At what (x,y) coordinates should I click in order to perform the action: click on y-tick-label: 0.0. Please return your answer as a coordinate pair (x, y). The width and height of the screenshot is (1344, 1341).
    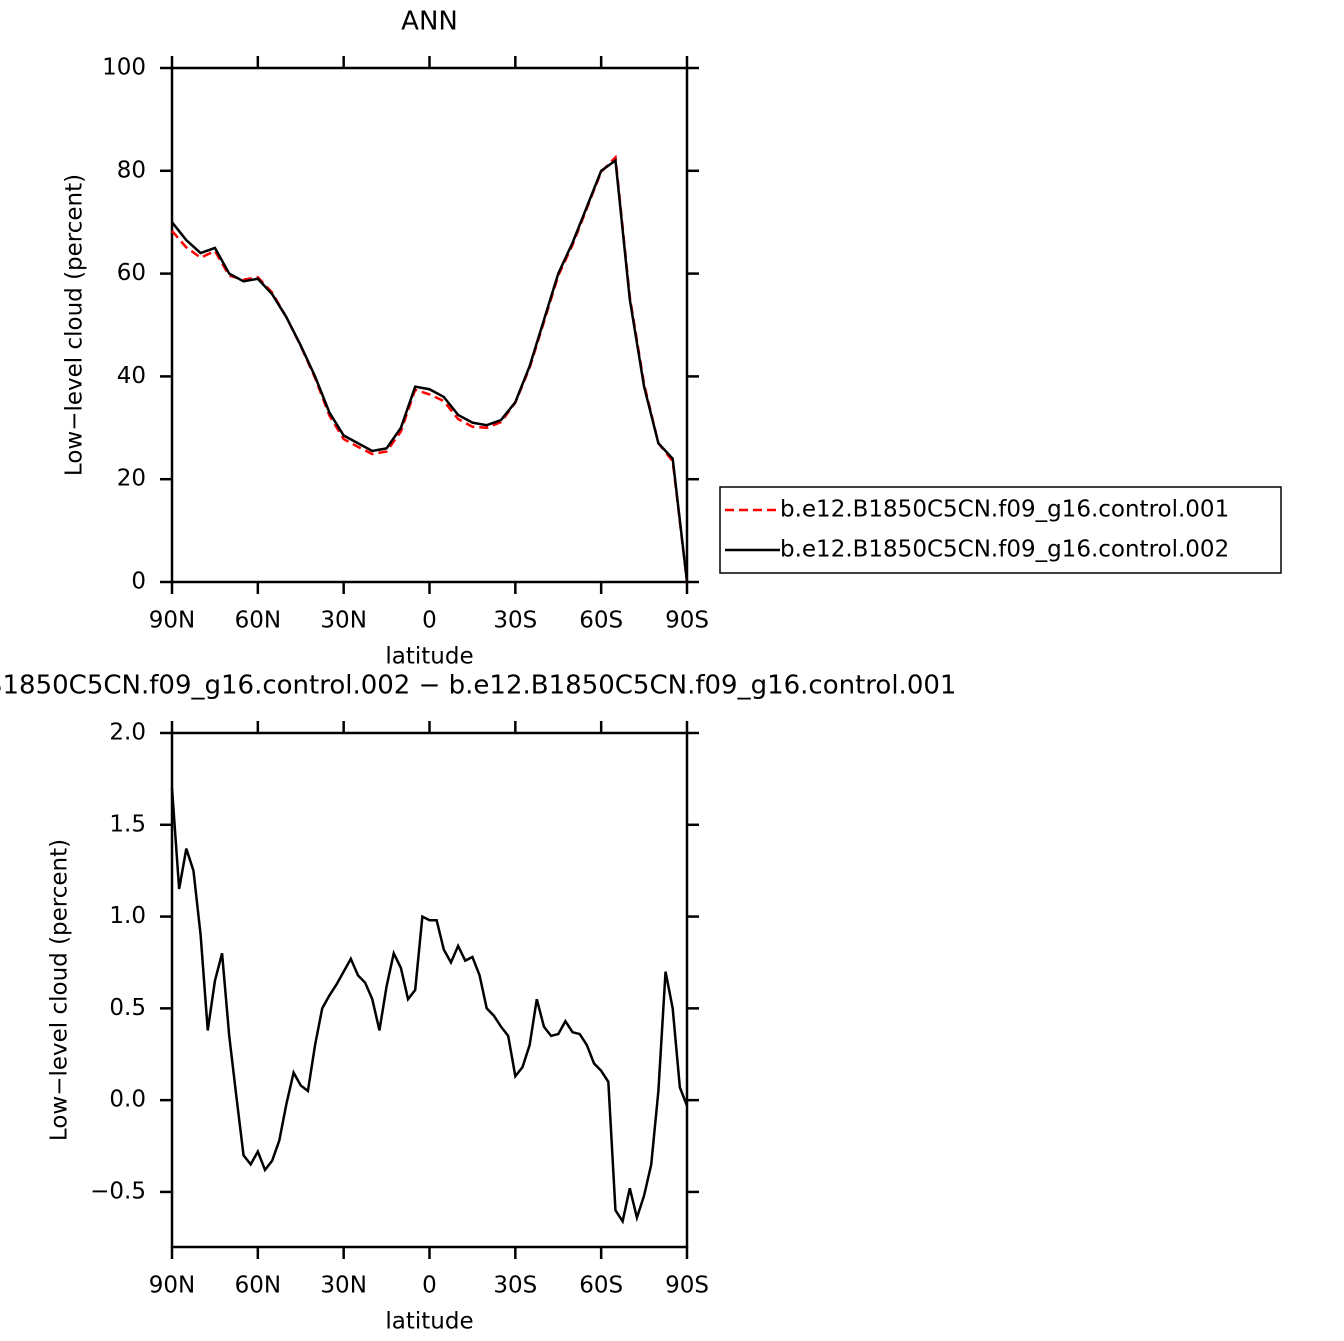
    Looking at the image, I should click on (127, 1100).